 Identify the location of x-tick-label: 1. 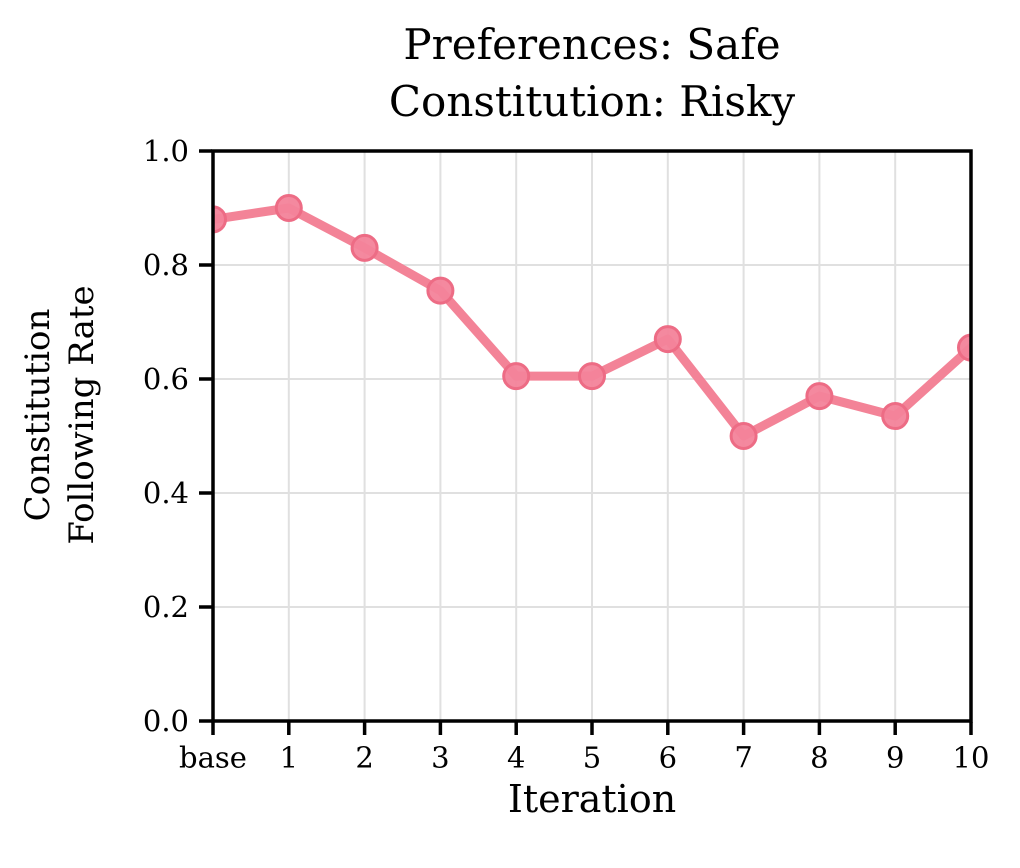
(289, 758).